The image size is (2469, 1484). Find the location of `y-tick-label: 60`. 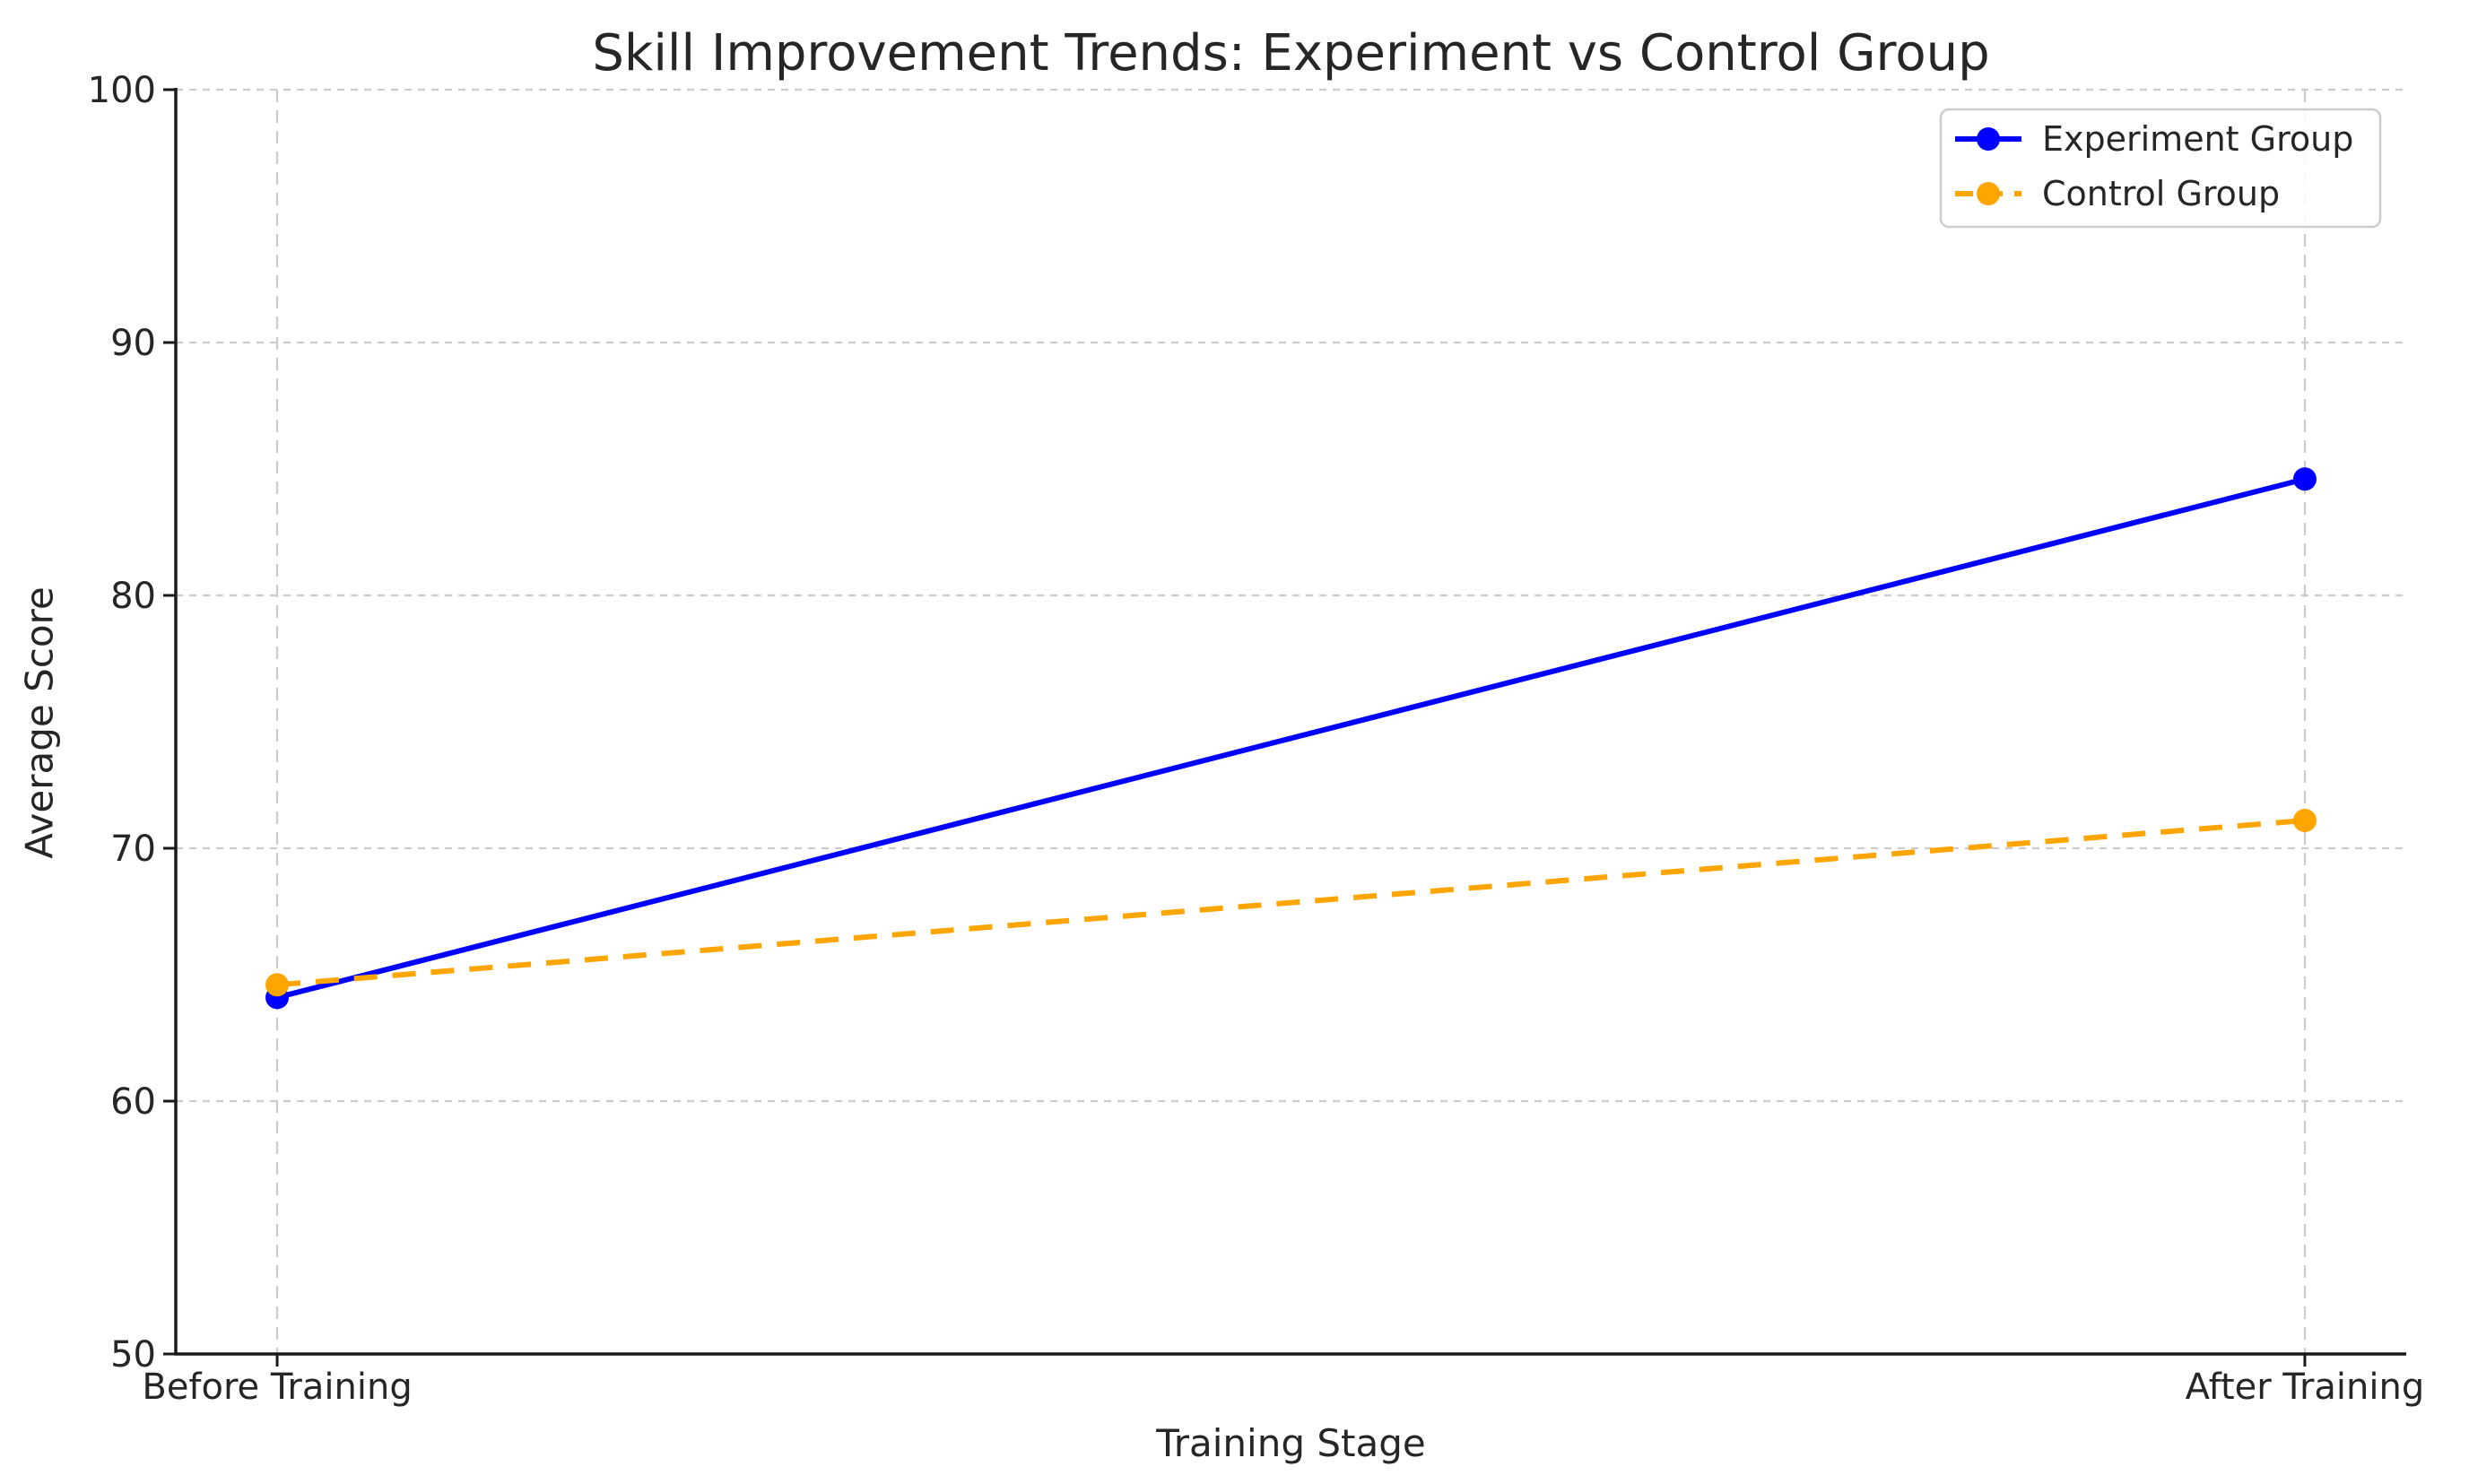

y-tick-label: 60 is located at coordinates (133, 1102).